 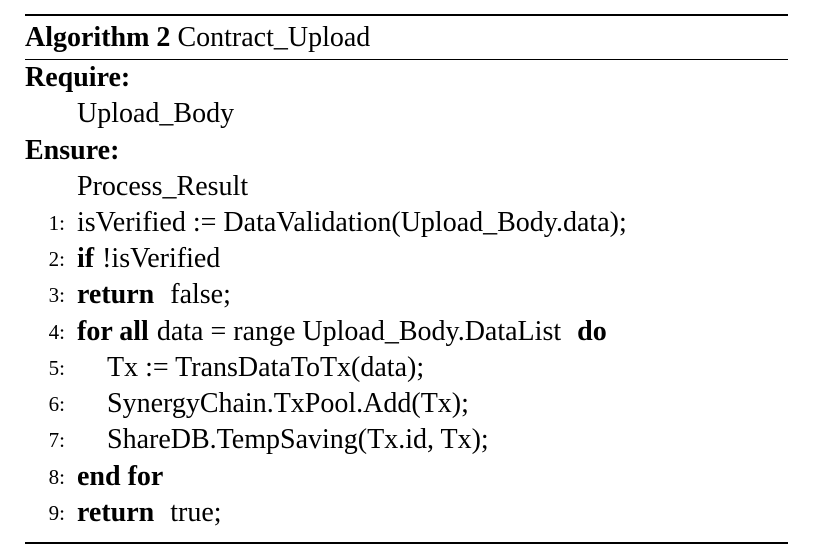 I want to click on line-number: 7:, so click(x=56, y=440).